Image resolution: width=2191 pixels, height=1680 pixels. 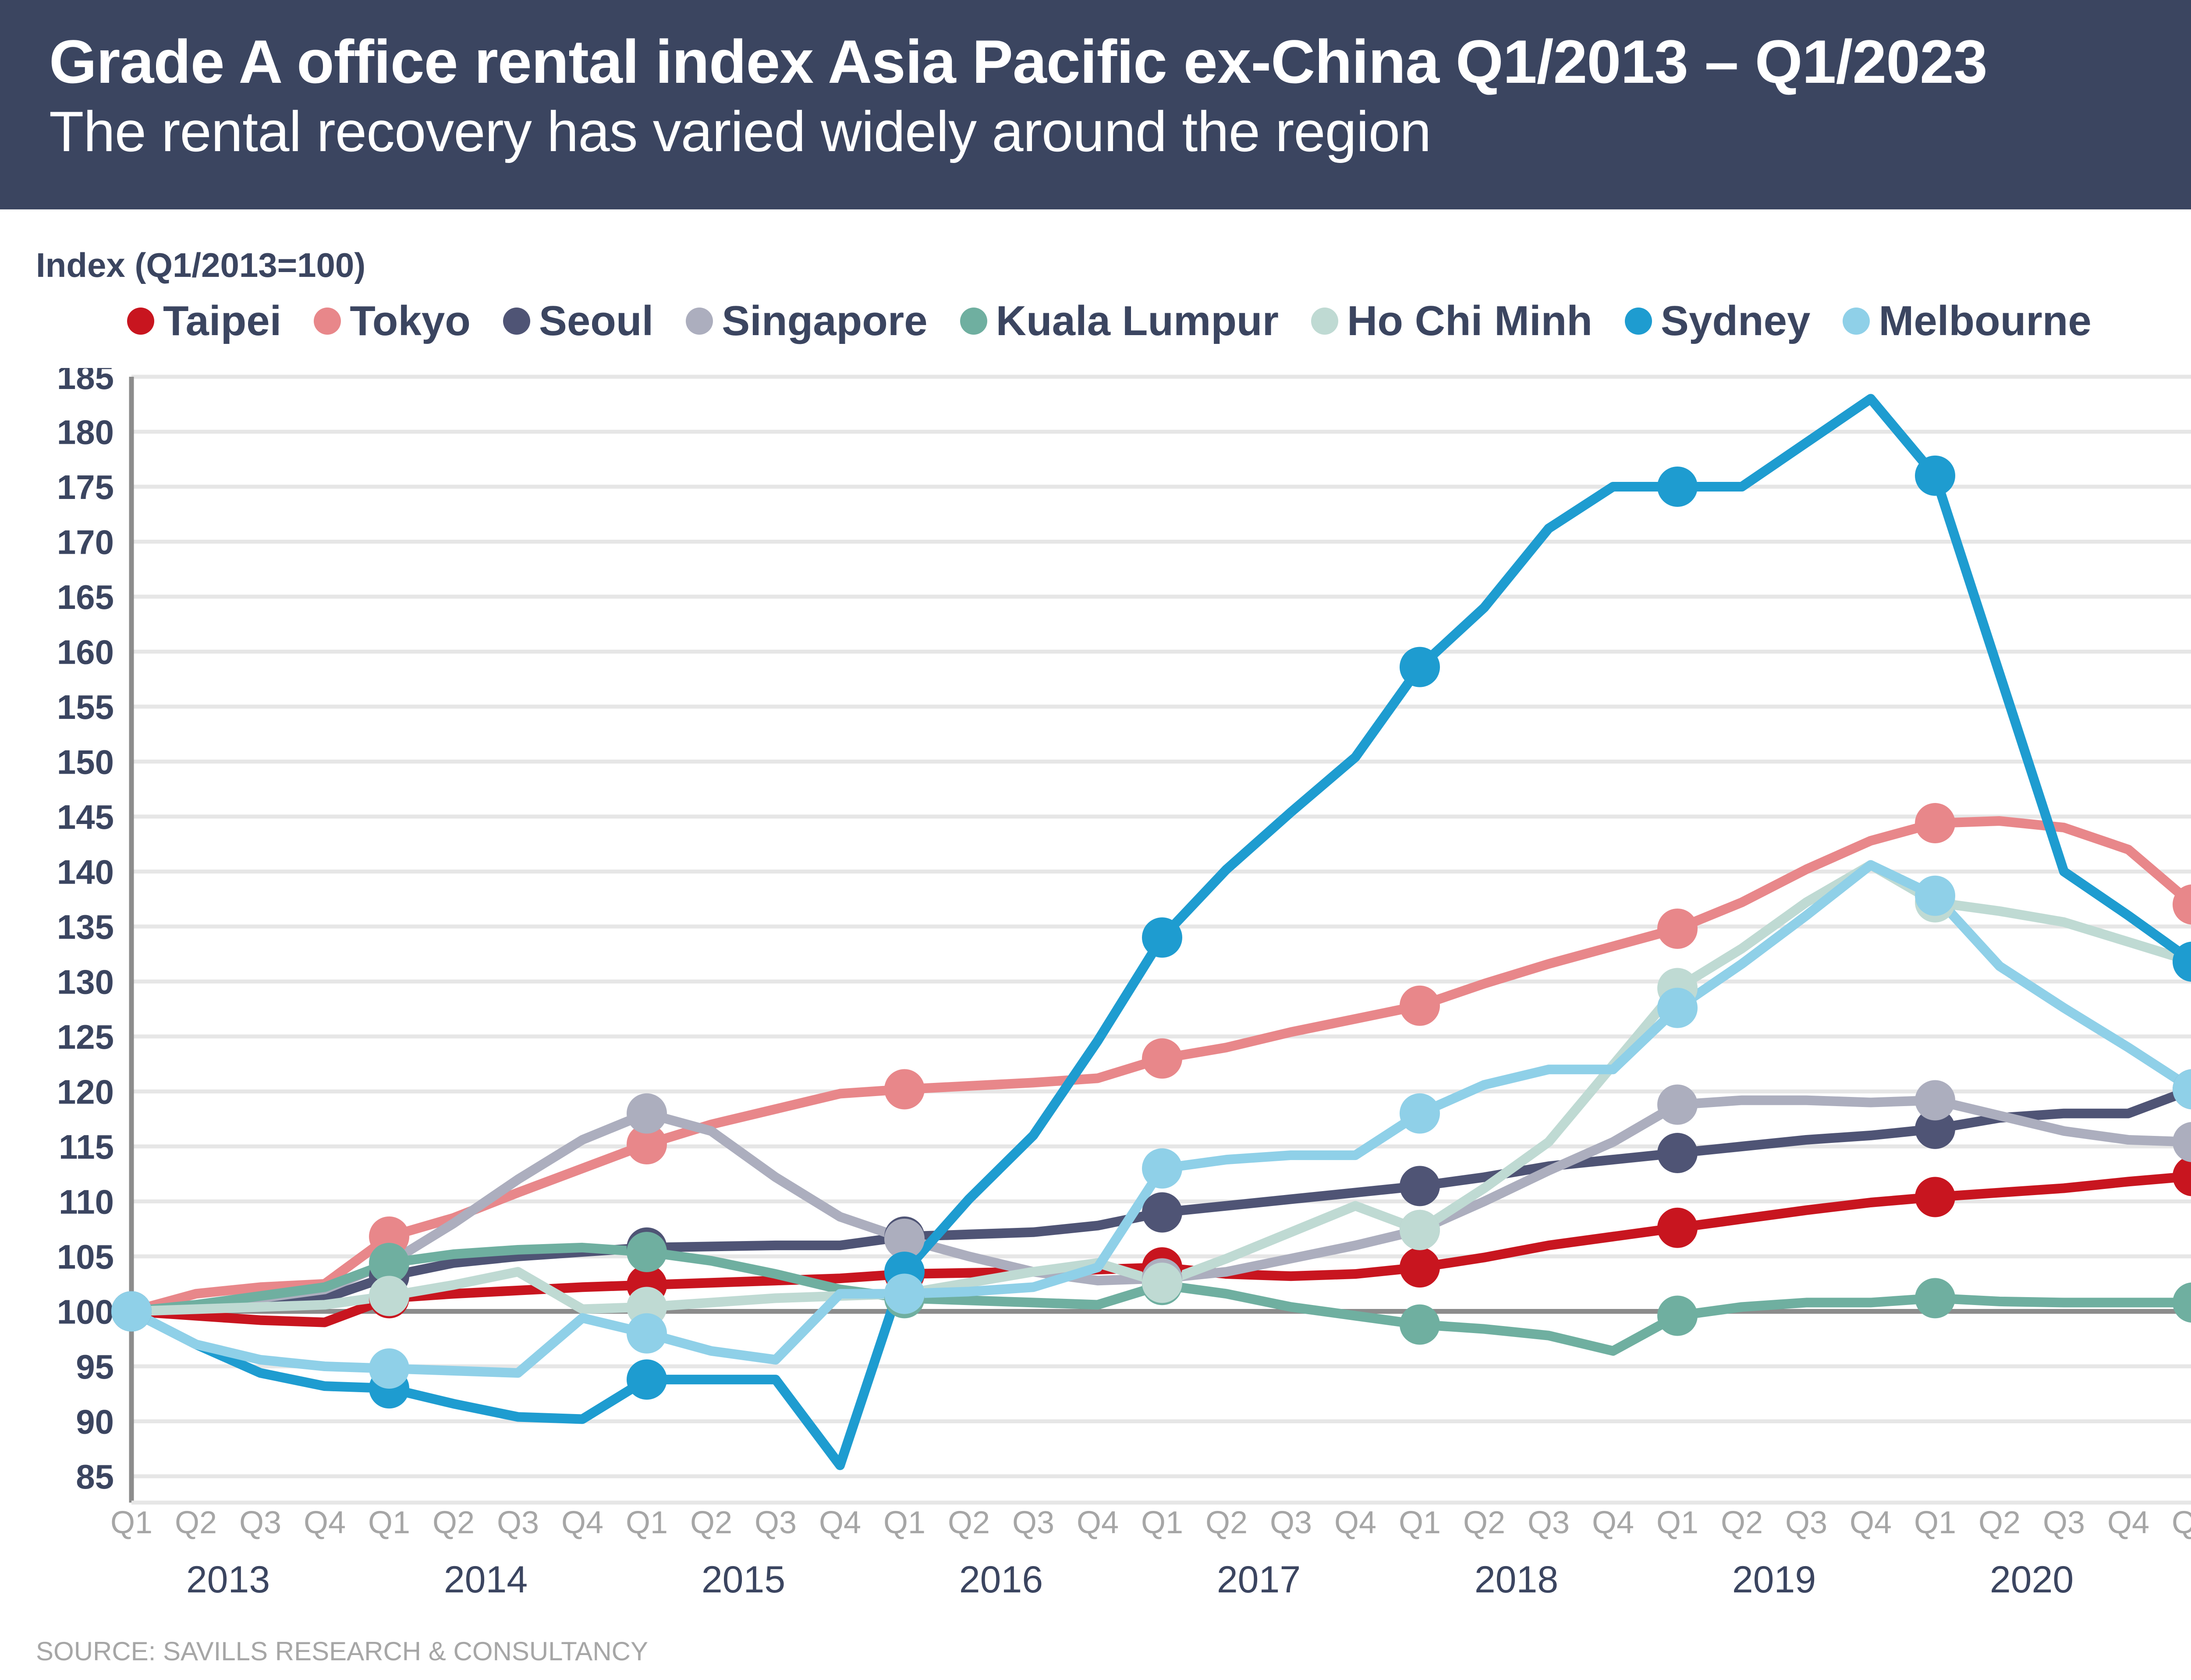 I want to click on y-axis-tick-label: 130, so click(x=85, y=982).